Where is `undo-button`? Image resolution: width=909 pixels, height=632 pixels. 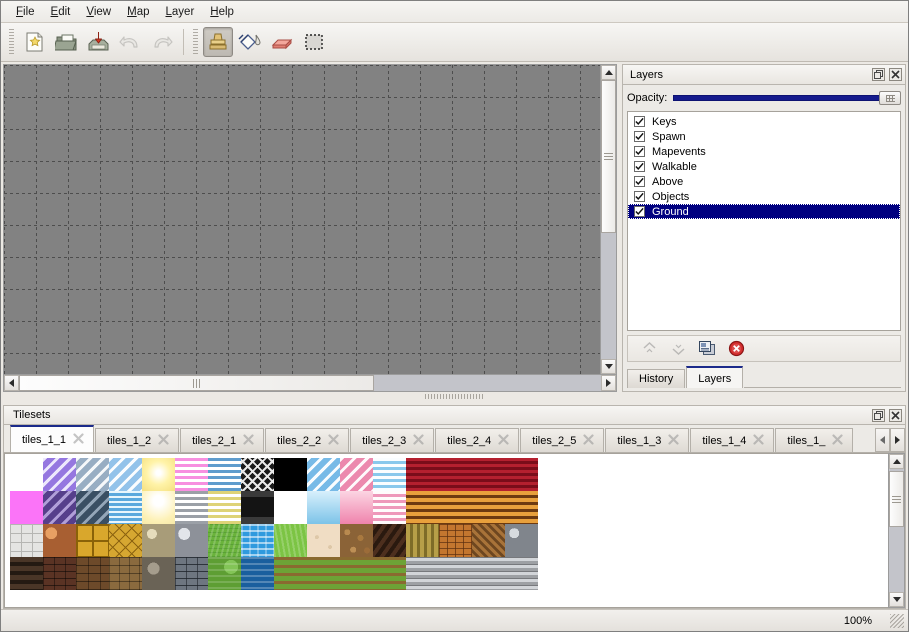 undo-button is located at coordinates (130, 42).